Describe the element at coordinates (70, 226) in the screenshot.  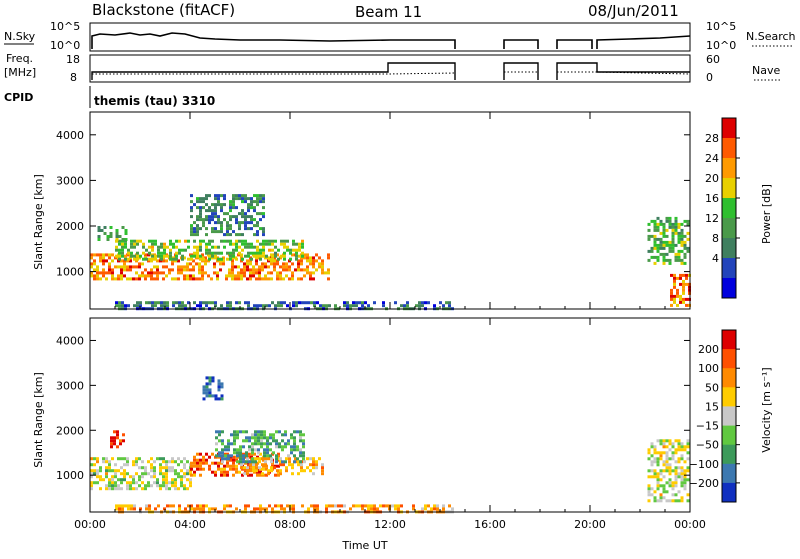
I see `power-y-tick-label: 2000` at that location.